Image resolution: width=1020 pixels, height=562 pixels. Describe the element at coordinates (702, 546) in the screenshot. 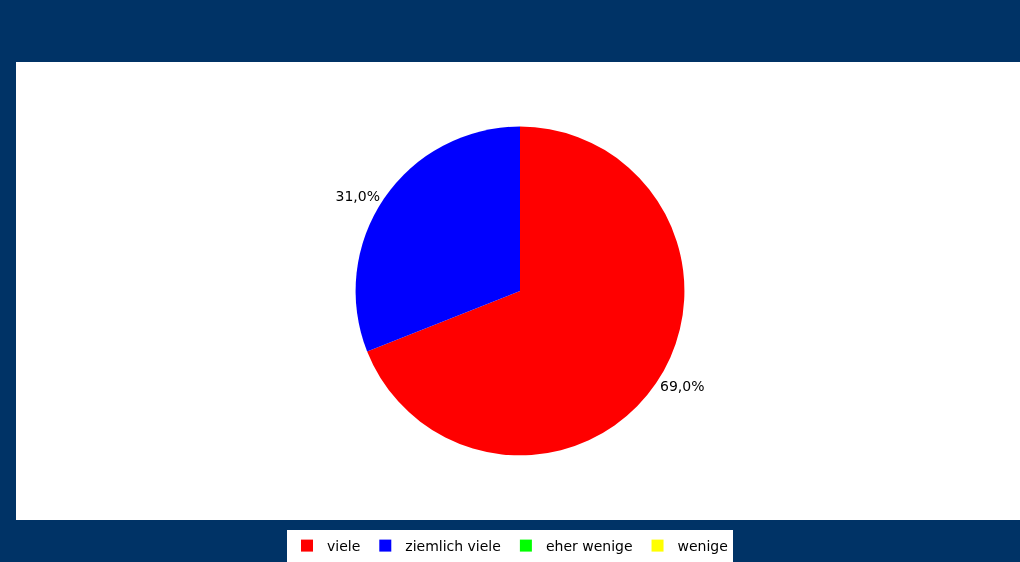

I see `legend-label: wenige` at that location.